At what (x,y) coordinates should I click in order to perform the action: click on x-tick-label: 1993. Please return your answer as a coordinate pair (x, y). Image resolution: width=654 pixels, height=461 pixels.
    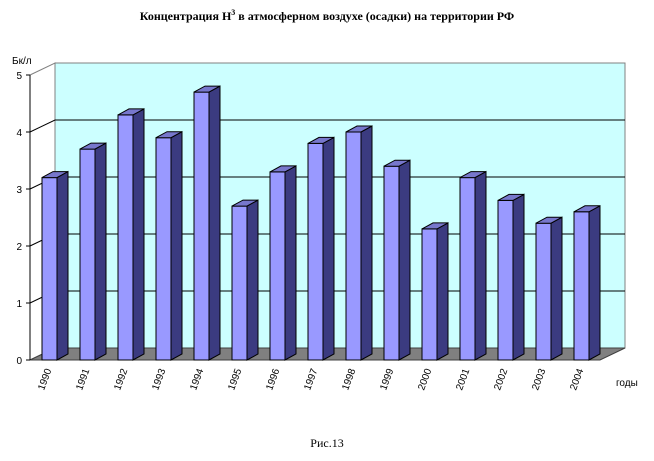
    Looking at the image, I should click on (159, 379).